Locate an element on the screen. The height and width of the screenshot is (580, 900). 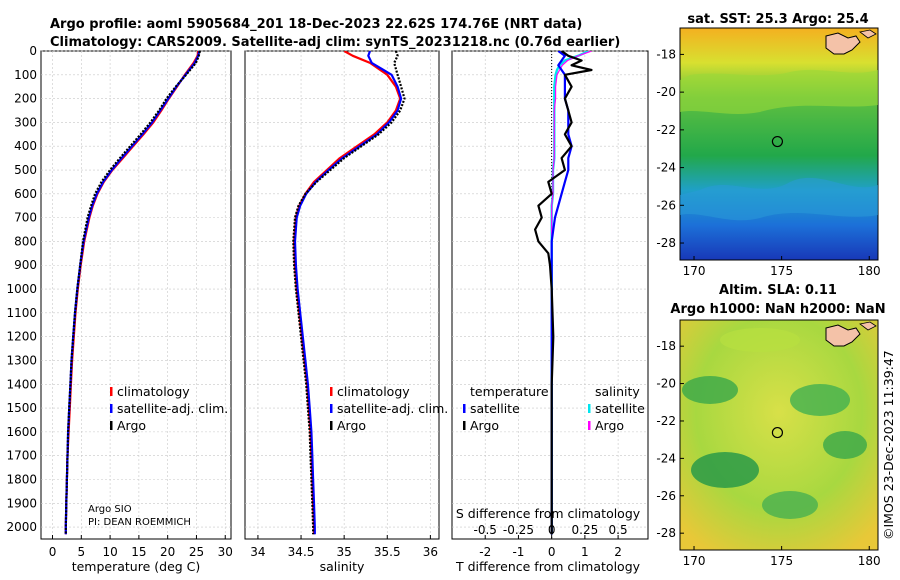
sla-island-small is located at coordinates (868, 326).